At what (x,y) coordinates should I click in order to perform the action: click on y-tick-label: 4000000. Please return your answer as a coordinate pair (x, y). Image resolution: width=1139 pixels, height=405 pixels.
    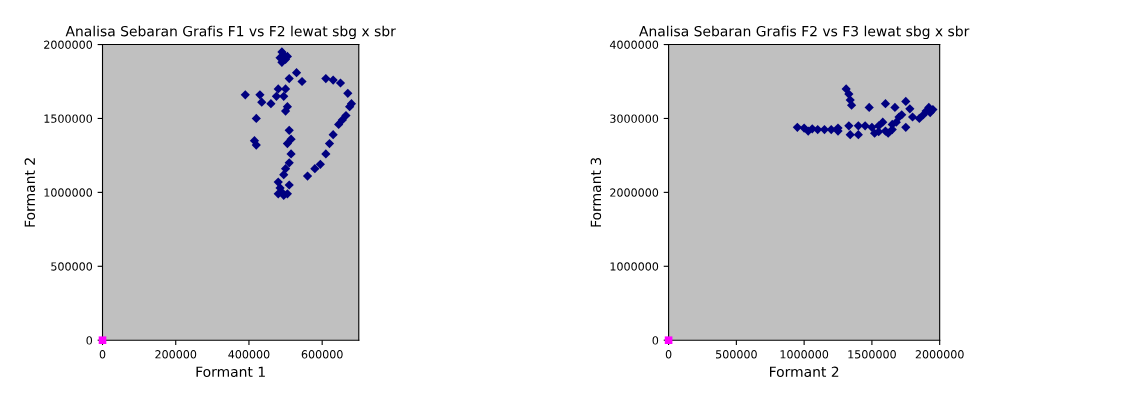
    Looking at the image, I should click on (634, 44).